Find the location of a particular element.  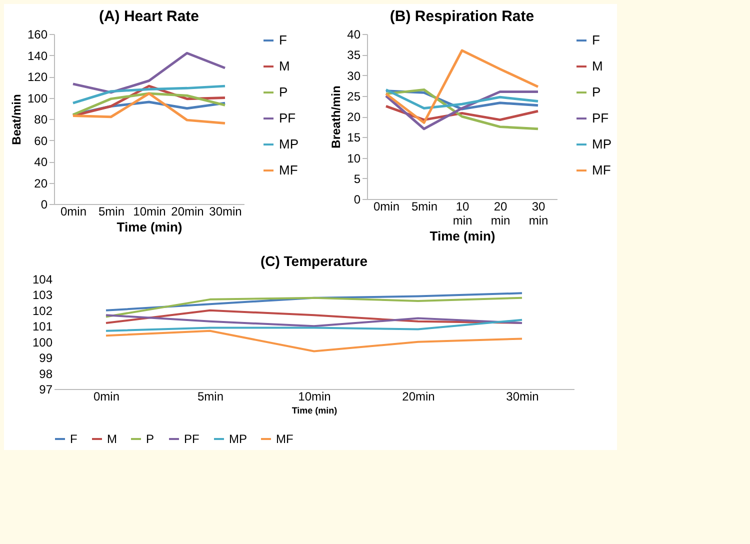

y-tick-label: 10 is located at coordinates (354, 158).